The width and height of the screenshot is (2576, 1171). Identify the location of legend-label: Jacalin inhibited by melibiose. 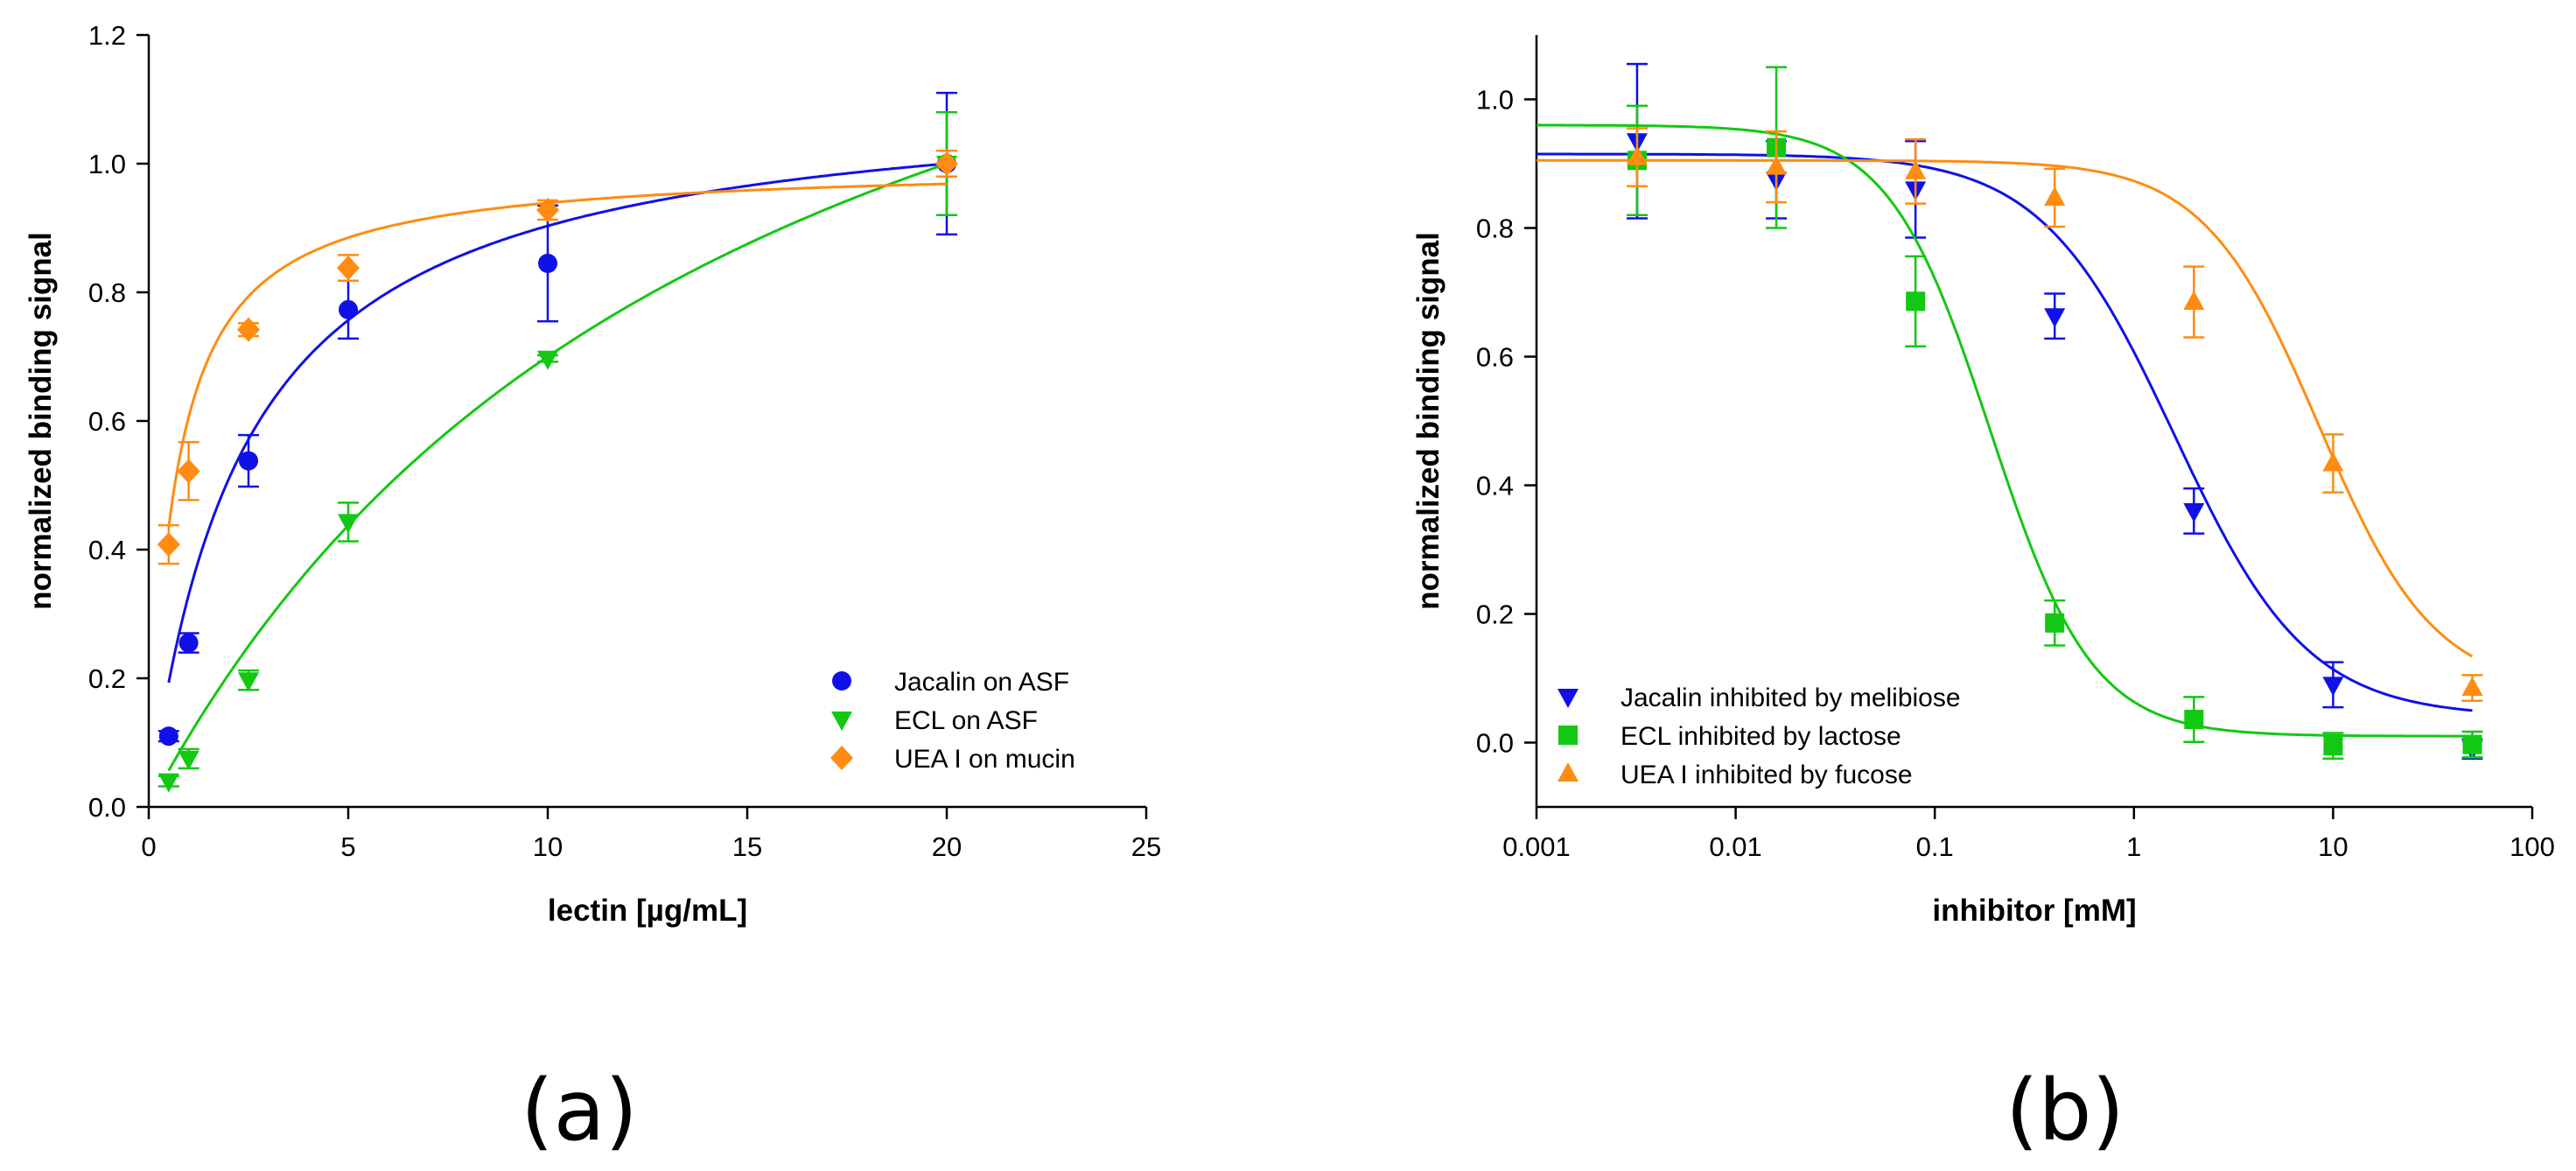
(1790, 698).